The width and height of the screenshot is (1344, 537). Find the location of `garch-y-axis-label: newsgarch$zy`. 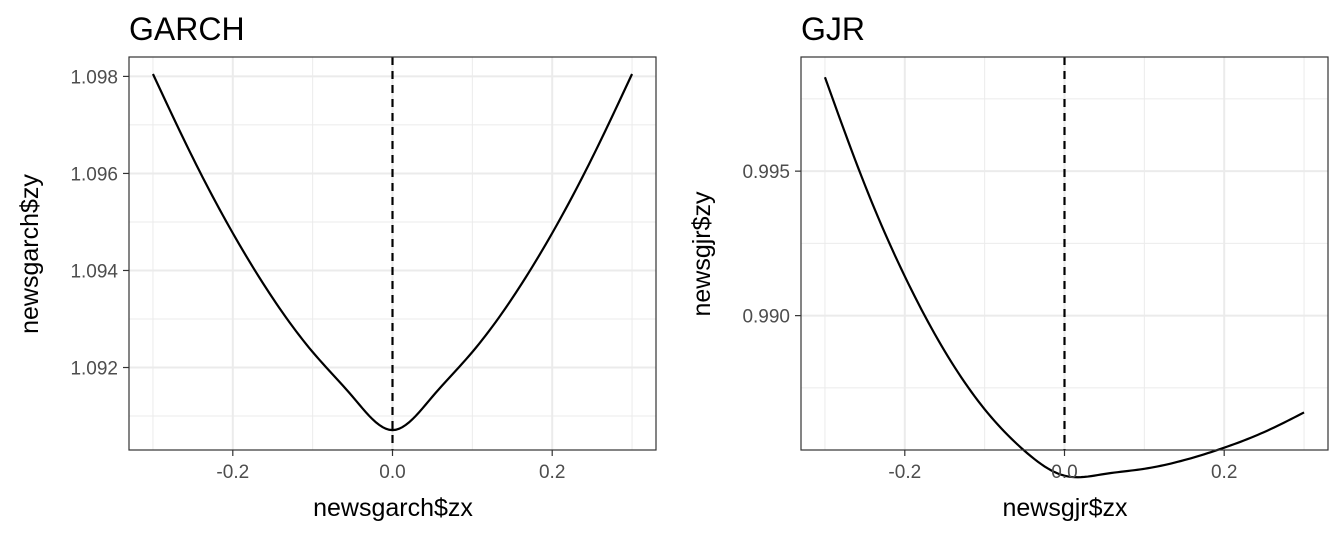

garch-y-axis-label: newsgarch$zy is located at coordinates (30, 254).